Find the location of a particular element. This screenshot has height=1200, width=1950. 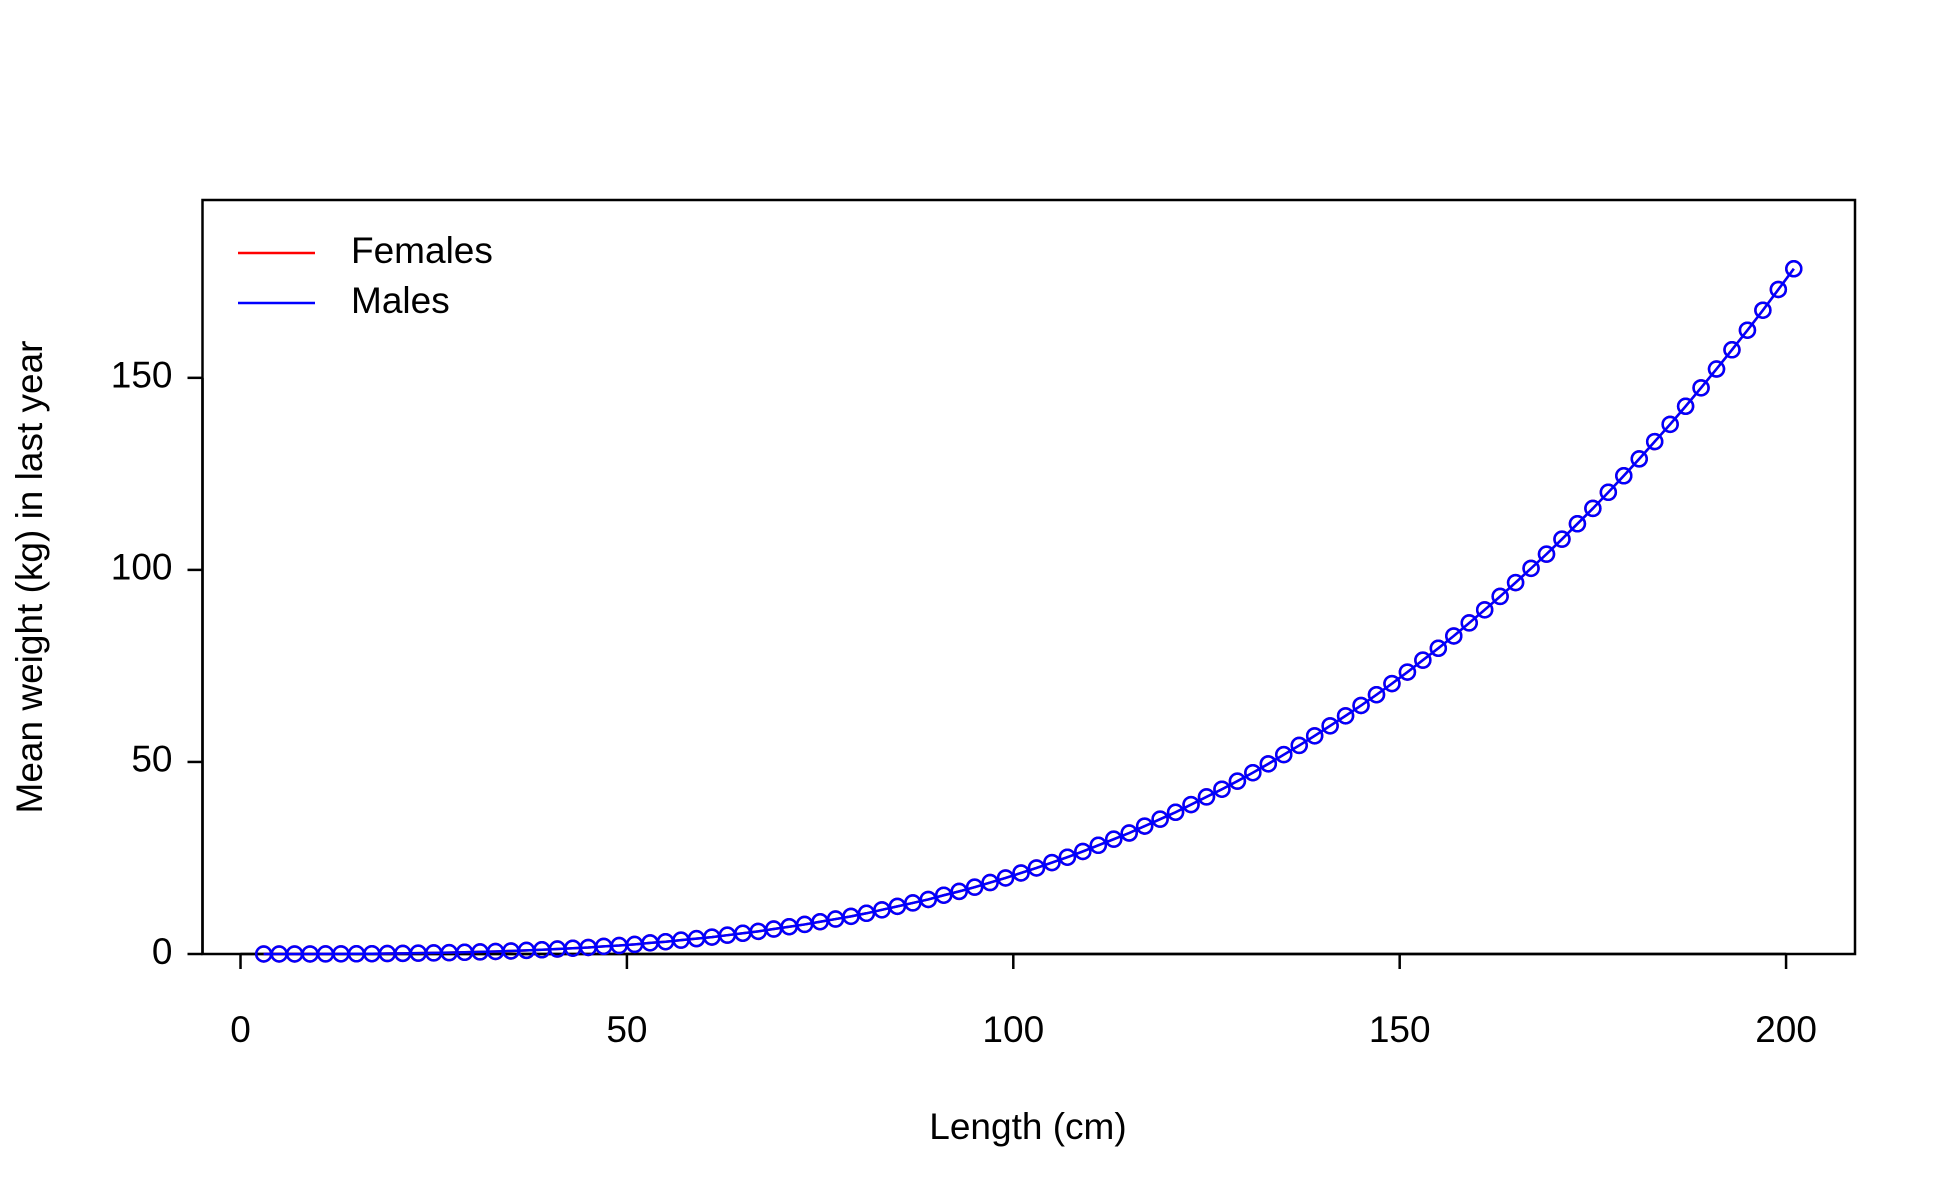

x-tick-label: 150 is located at coordinates (1400, 1029).